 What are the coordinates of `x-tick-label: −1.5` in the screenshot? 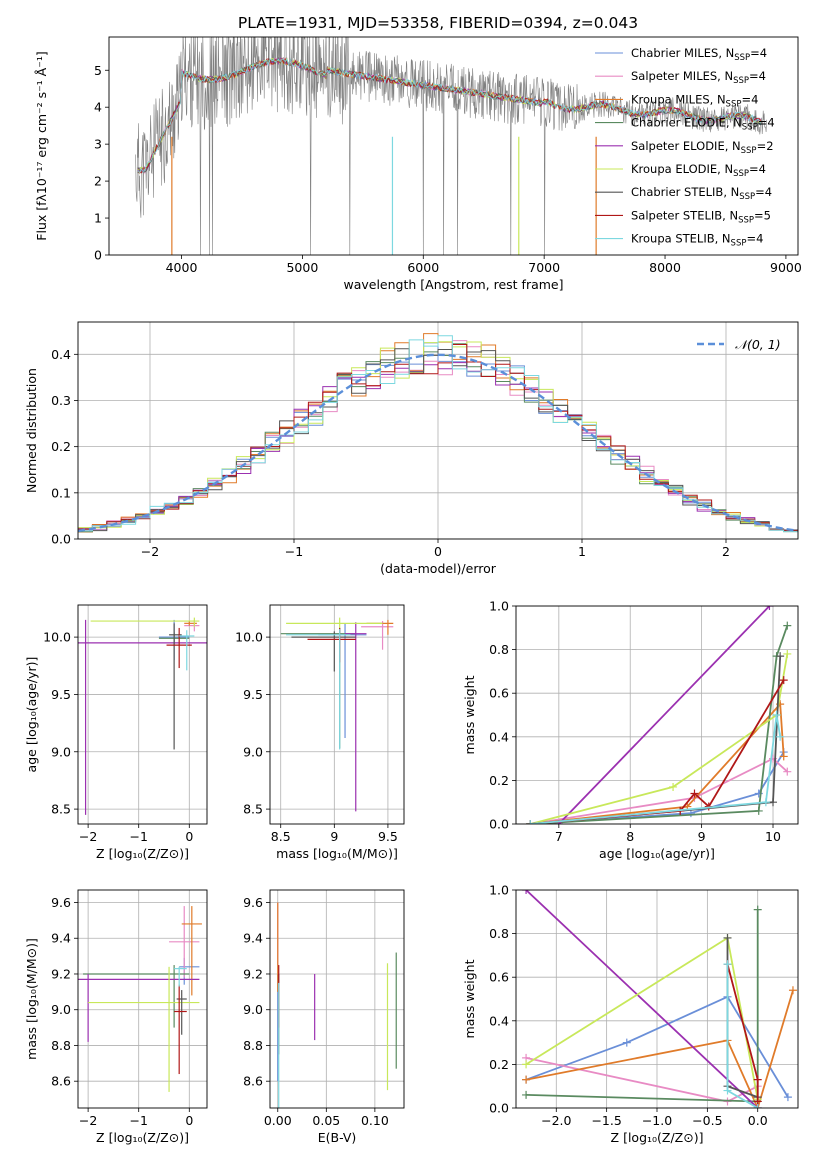 It's located at (606, 1120).